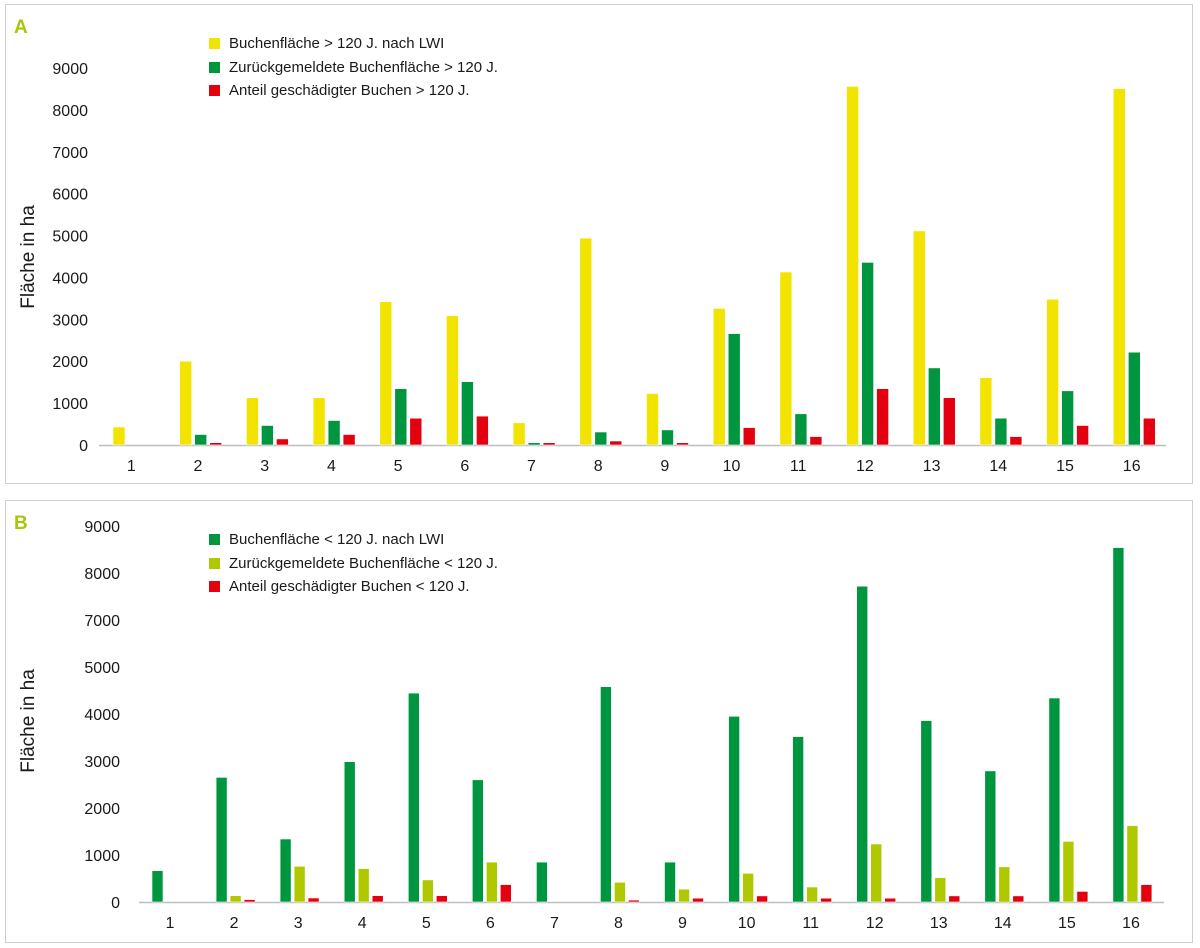 The width and height of the screenshot is (1200, 948). I want to click on legend-label: Zurückgemeldete Buchenfläche < 120 J., so click(363, 563).